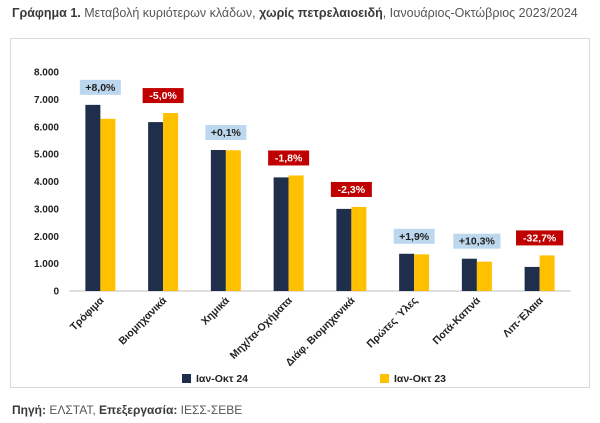 This screenshot has width=600, height=423. What do you see at coordinates (46, 100) in the screenshot?
I see `y-tick-label: 7.000` at bounding box center [46, 100].